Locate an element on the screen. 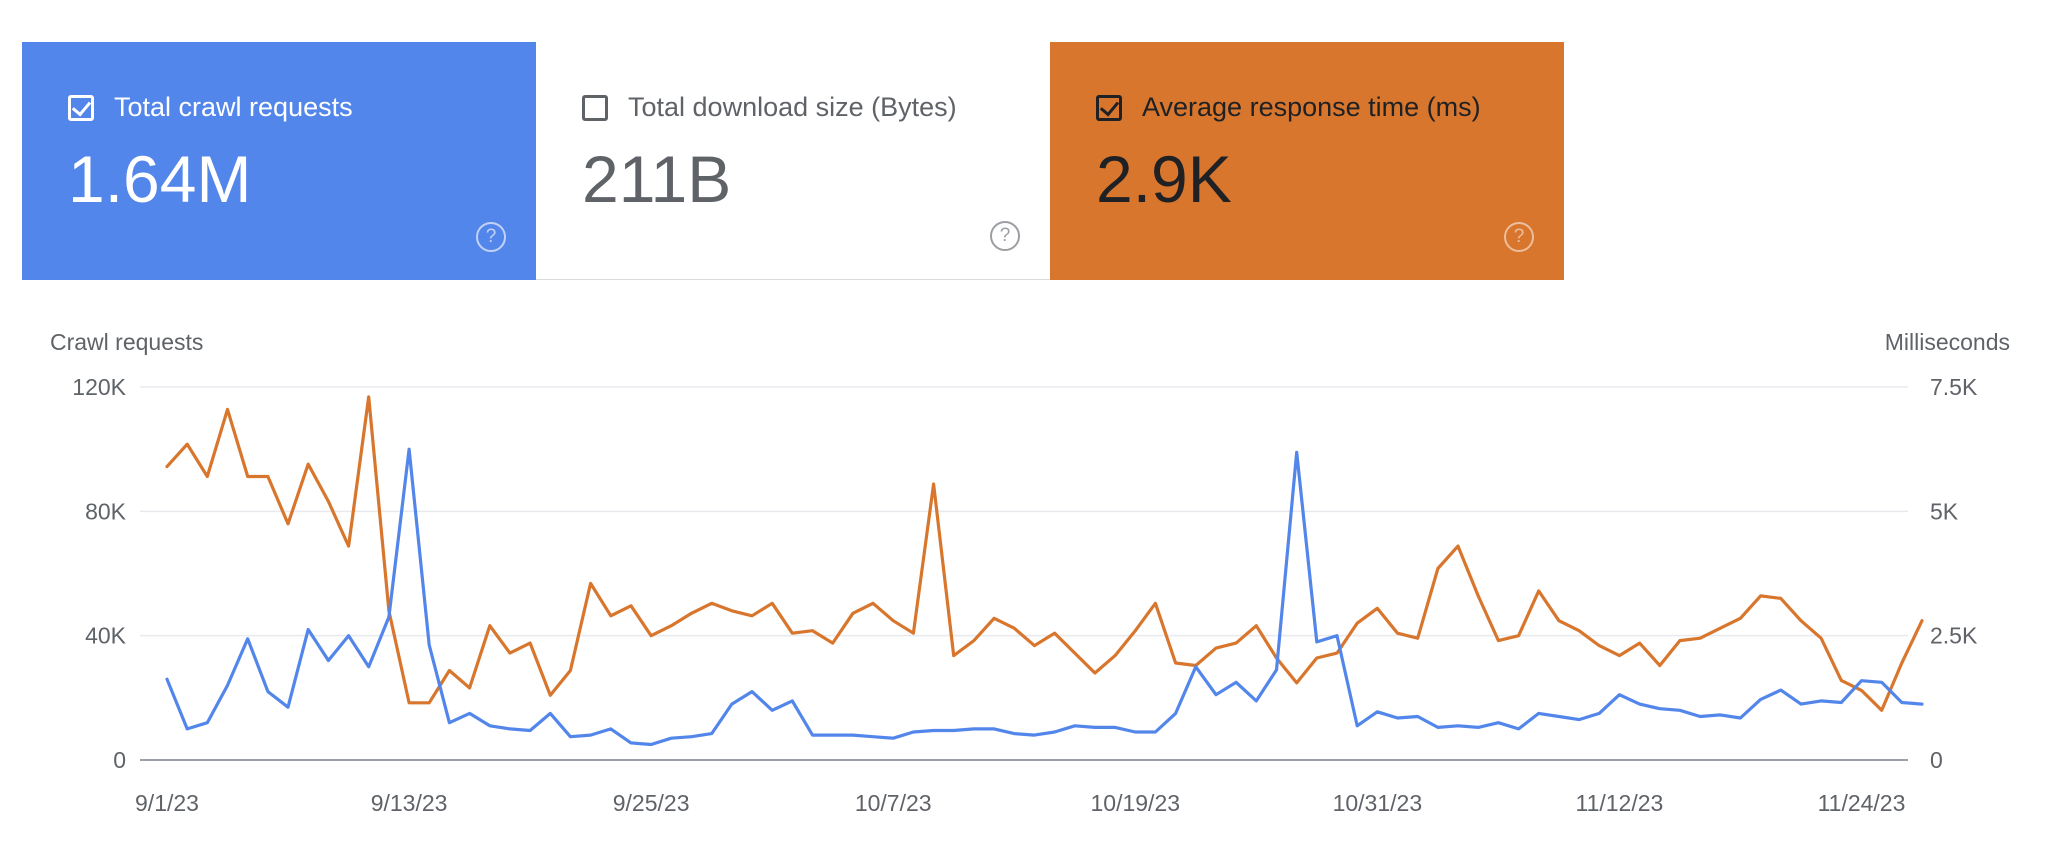 This screenshot has width=2048, height=868. right-tick-label: 7.5K is located at coordinates (1954, 387).